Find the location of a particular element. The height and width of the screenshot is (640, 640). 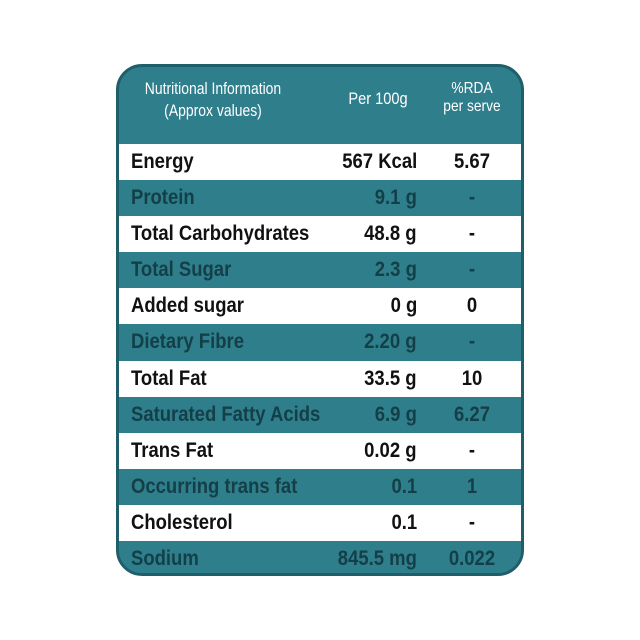

nutrient-value: 48.8 g is located at coordinates (390, 234).